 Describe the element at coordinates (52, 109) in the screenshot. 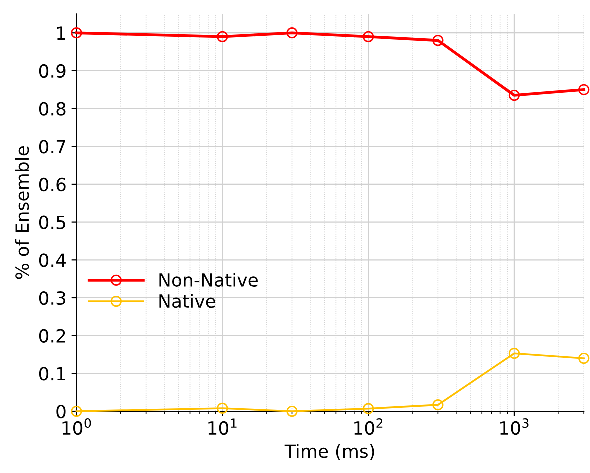

I see `y-tick-label: 0.8` at that location.